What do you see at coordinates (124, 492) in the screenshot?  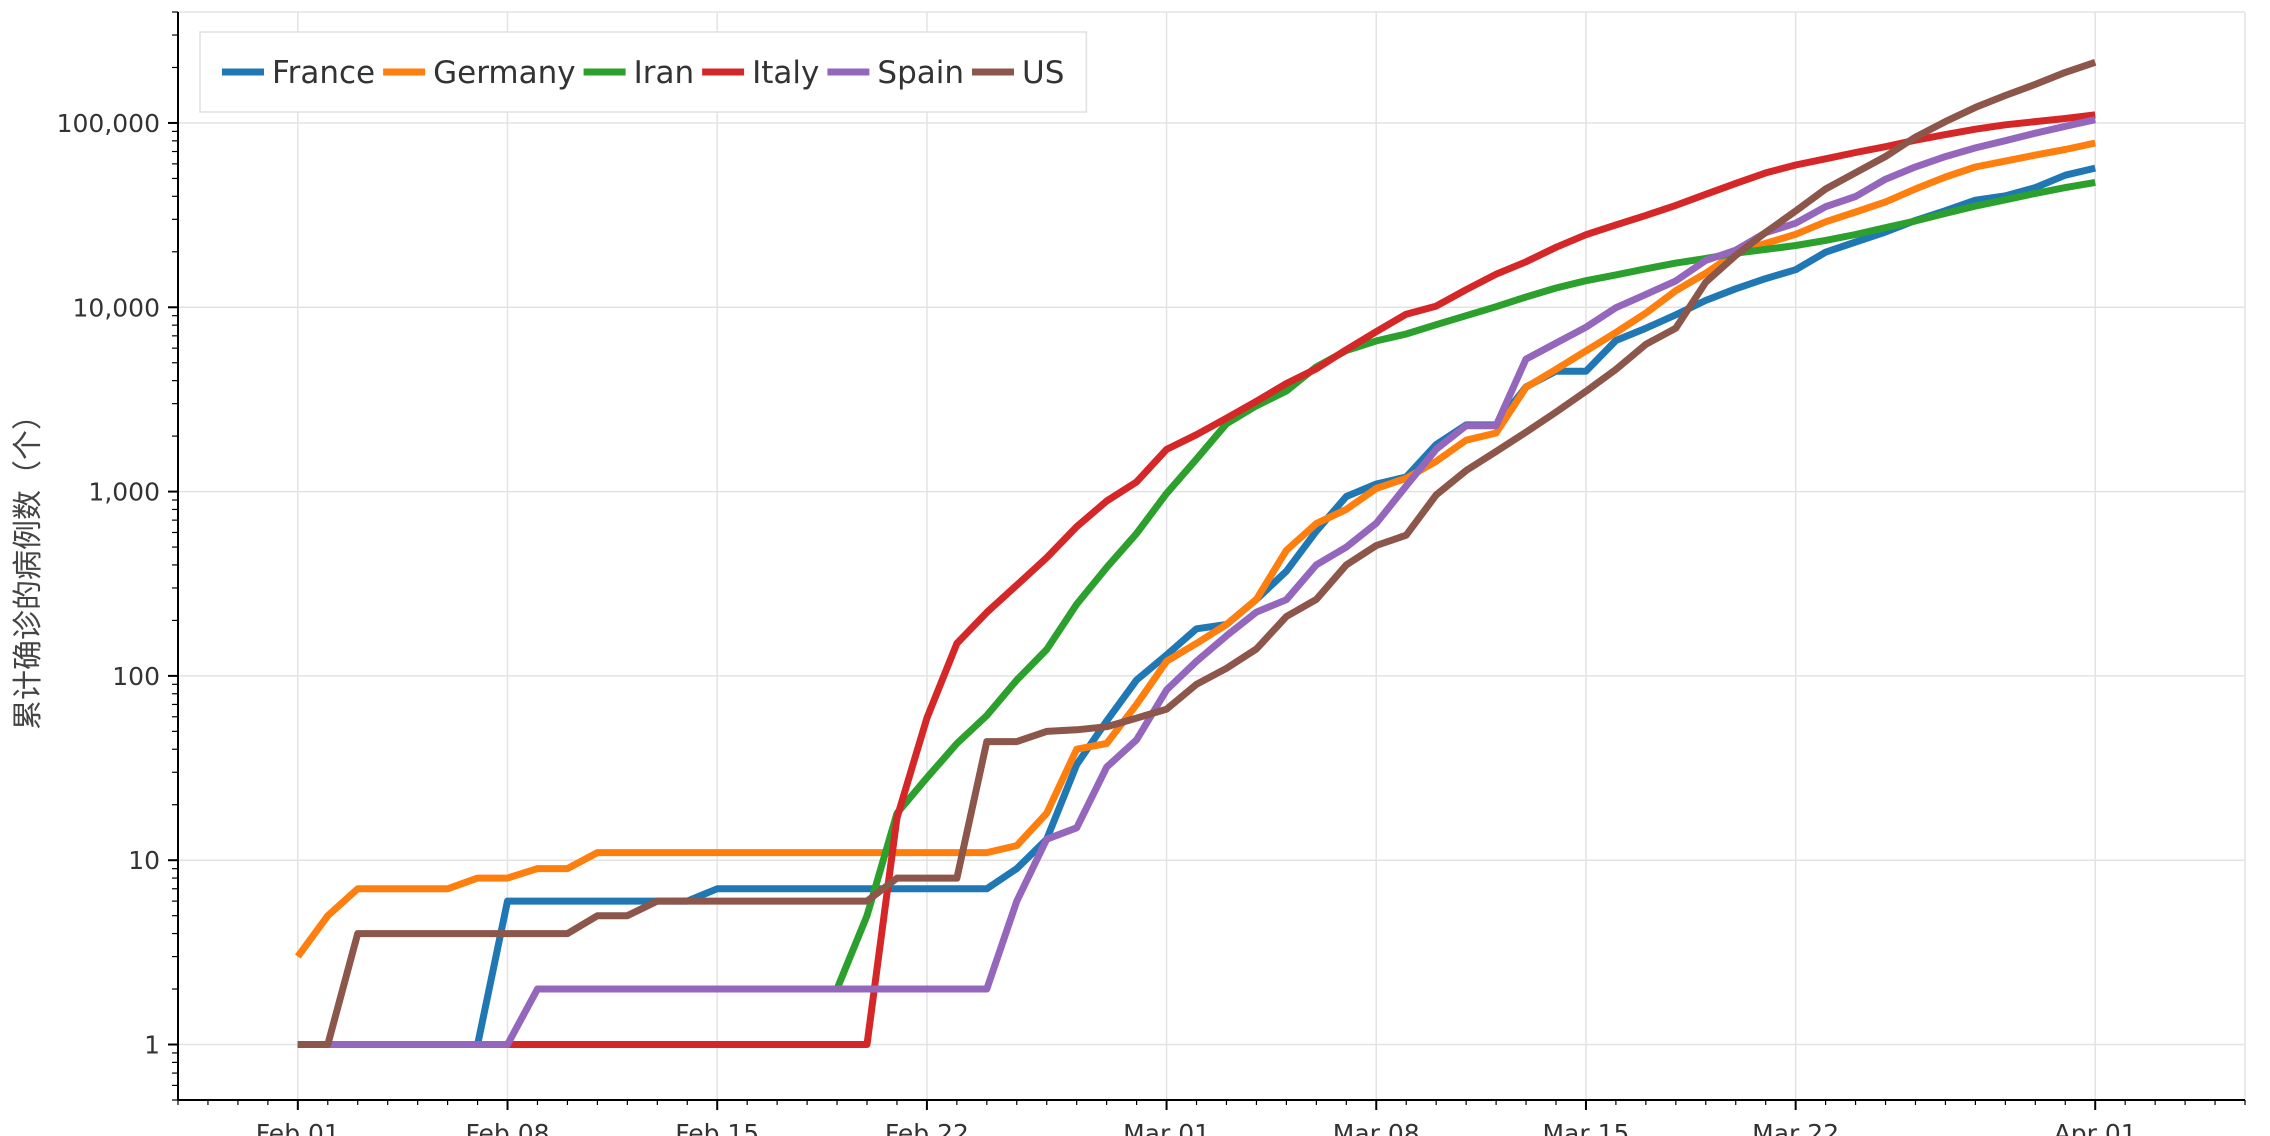 I see `y-tick-label: 1,000` at bounding box center [124, 492].